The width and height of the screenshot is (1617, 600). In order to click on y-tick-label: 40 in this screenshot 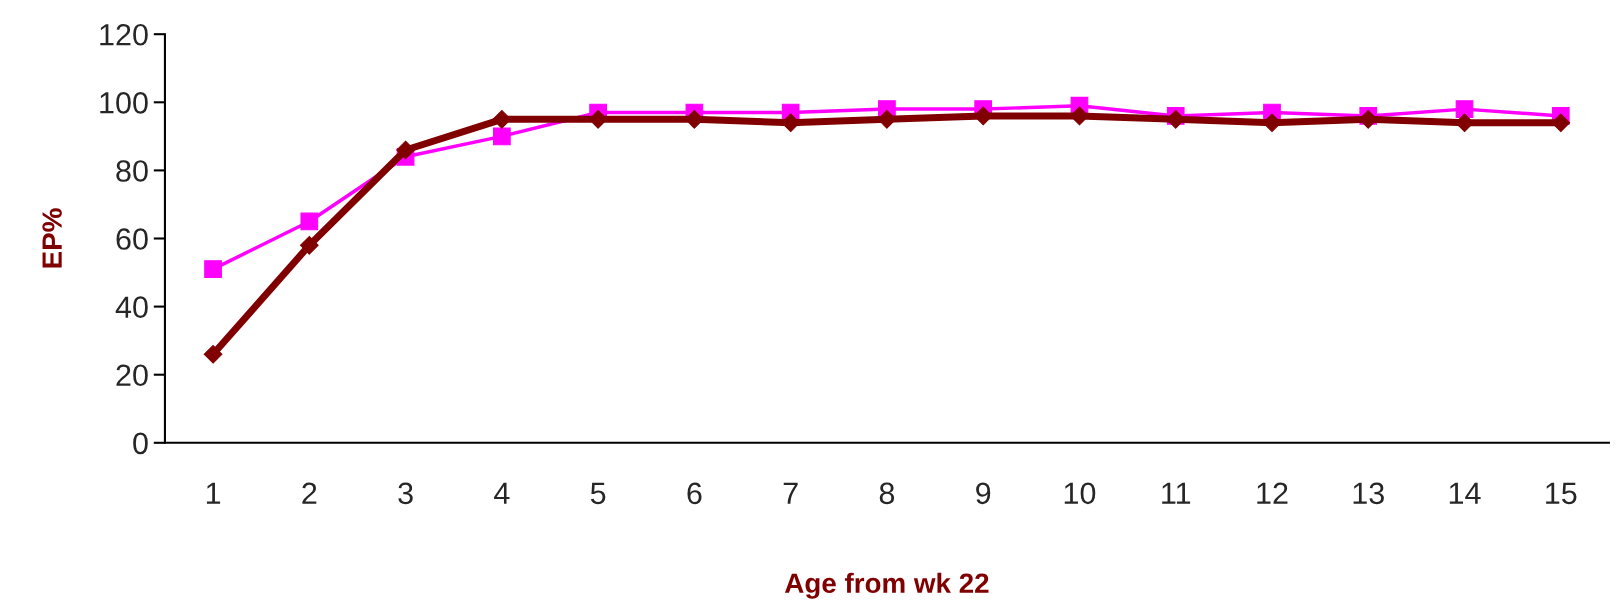, I will do `click(131, 307)`.